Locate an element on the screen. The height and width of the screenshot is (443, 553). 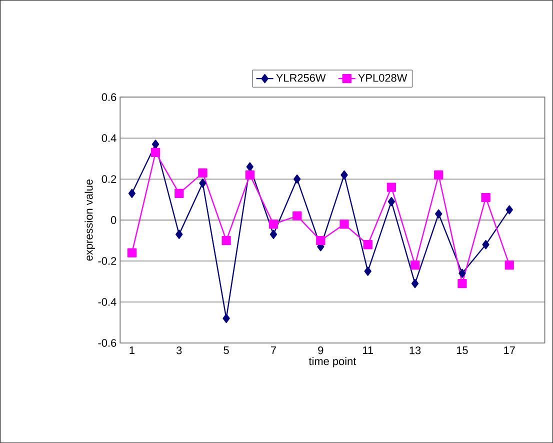
y-tick-label: 0.2 is located at coordinates (109, 179).